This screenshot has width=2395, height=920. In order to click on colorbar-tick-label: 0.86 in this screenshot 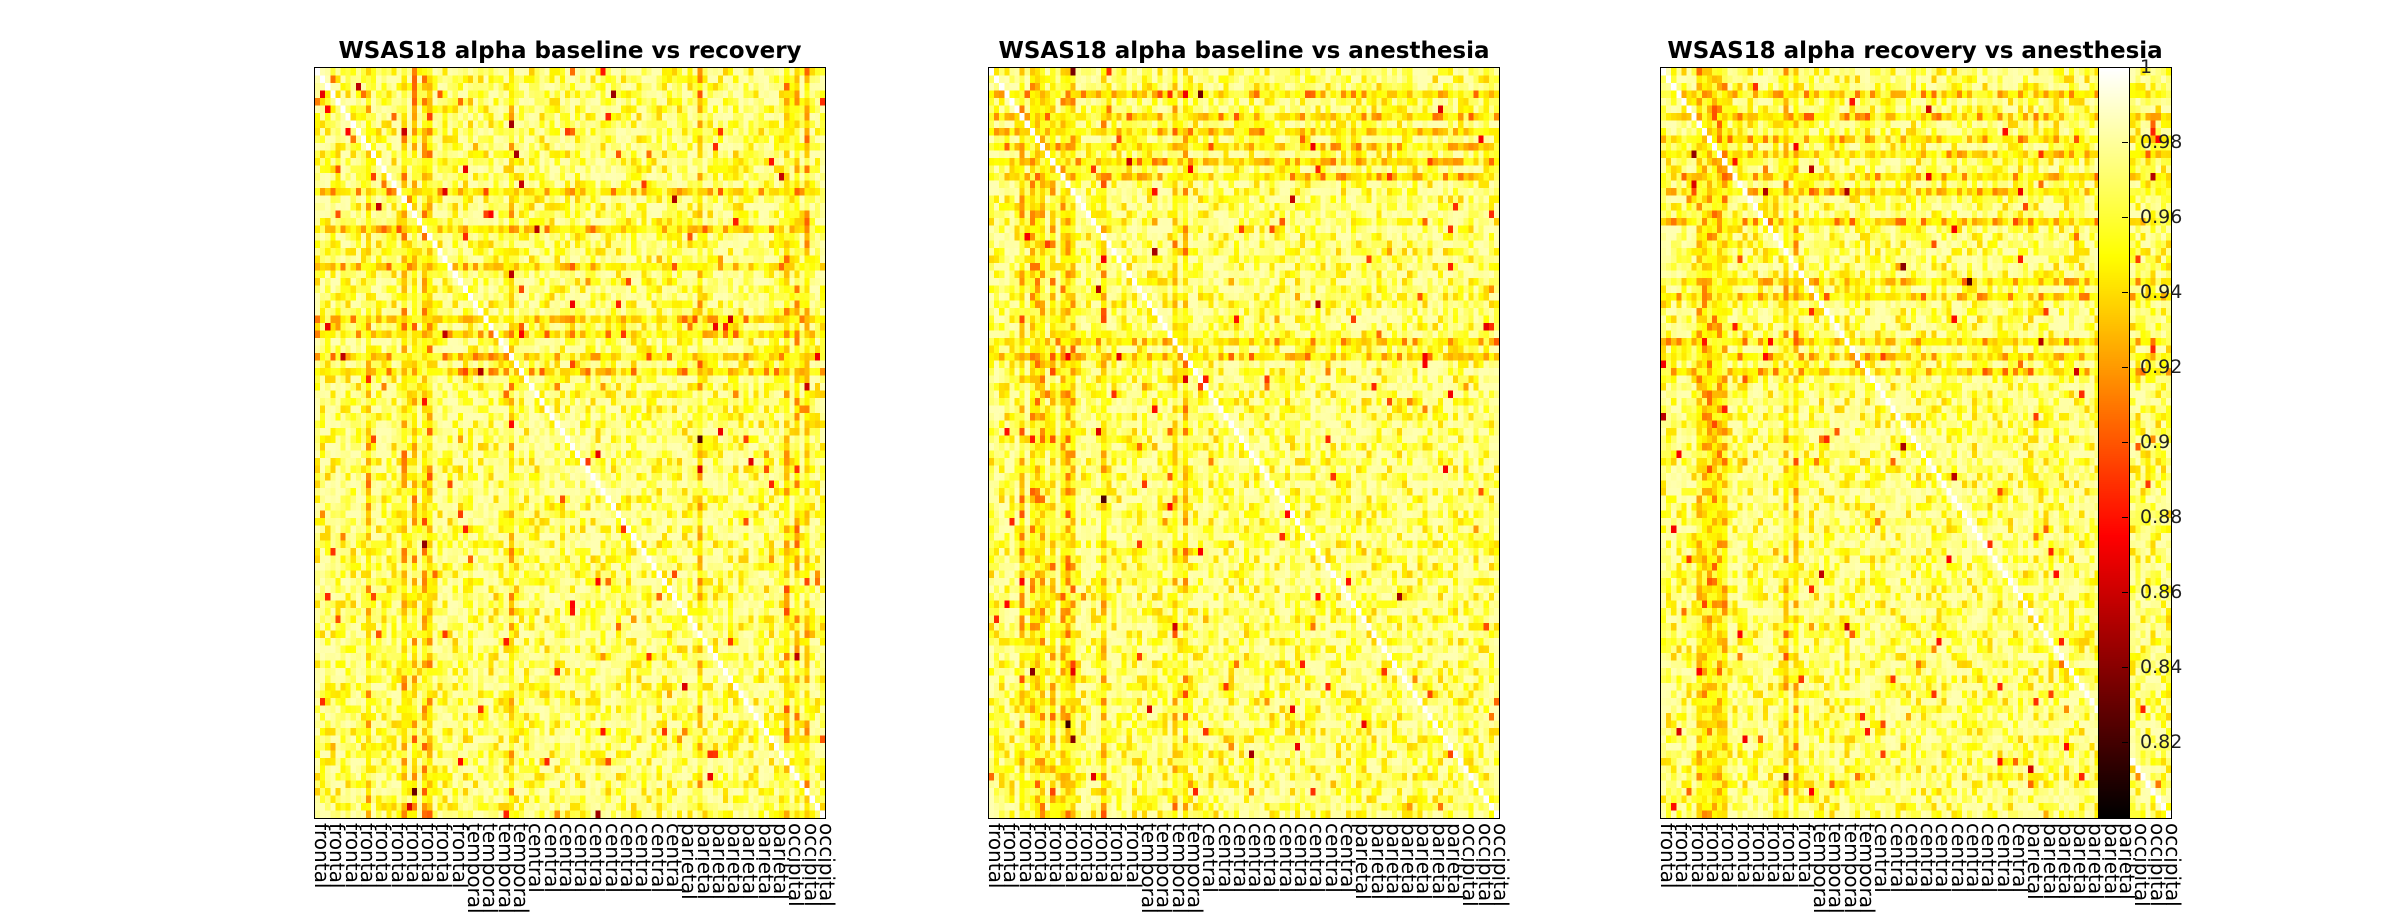, I will do `click(2161, 592)`.